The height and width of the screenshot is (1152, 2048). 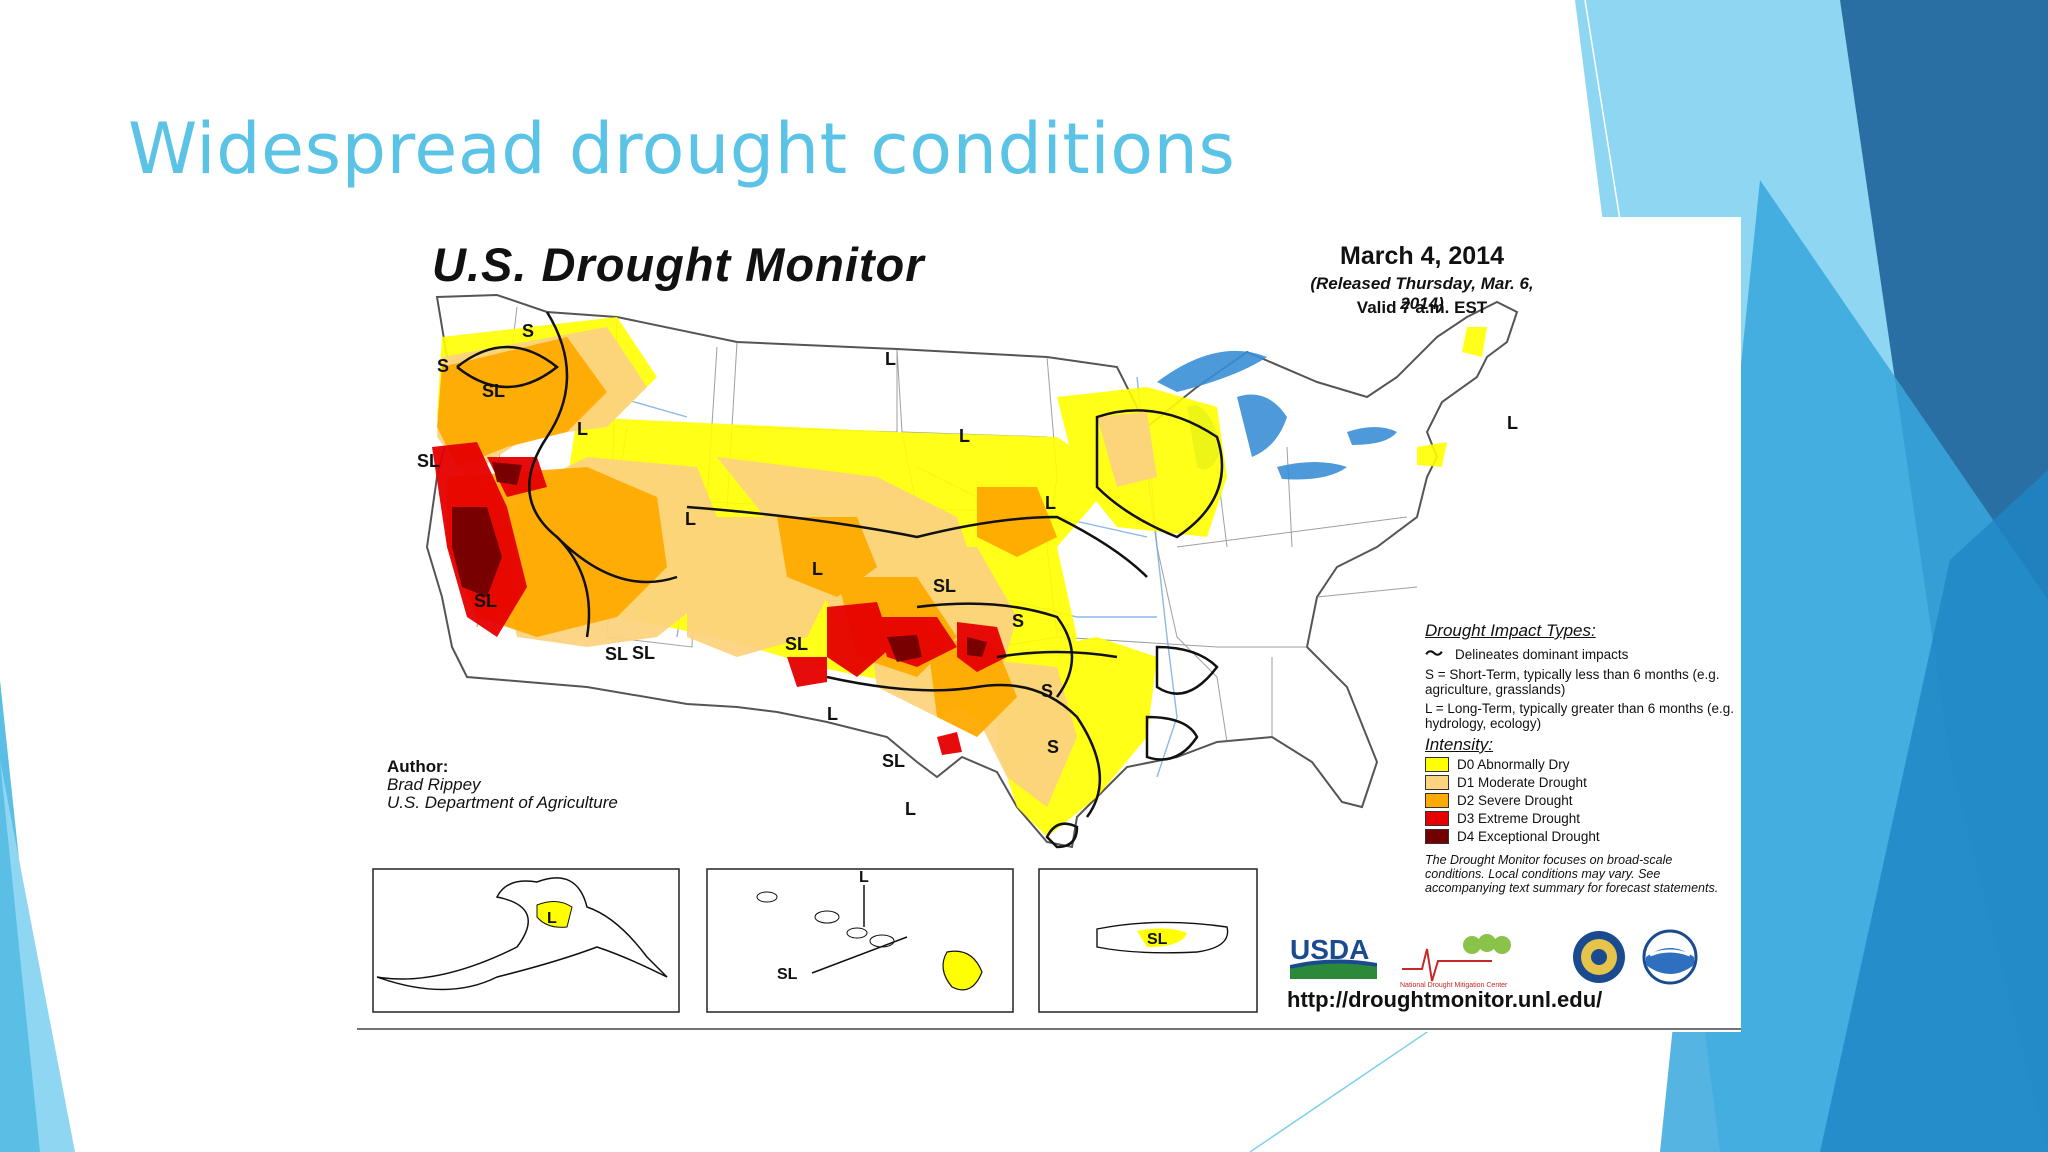 What do you see at coordinates (526, 940) in the screenshot?
I see `inset-alaska: L` at bounding box center [526, 940].